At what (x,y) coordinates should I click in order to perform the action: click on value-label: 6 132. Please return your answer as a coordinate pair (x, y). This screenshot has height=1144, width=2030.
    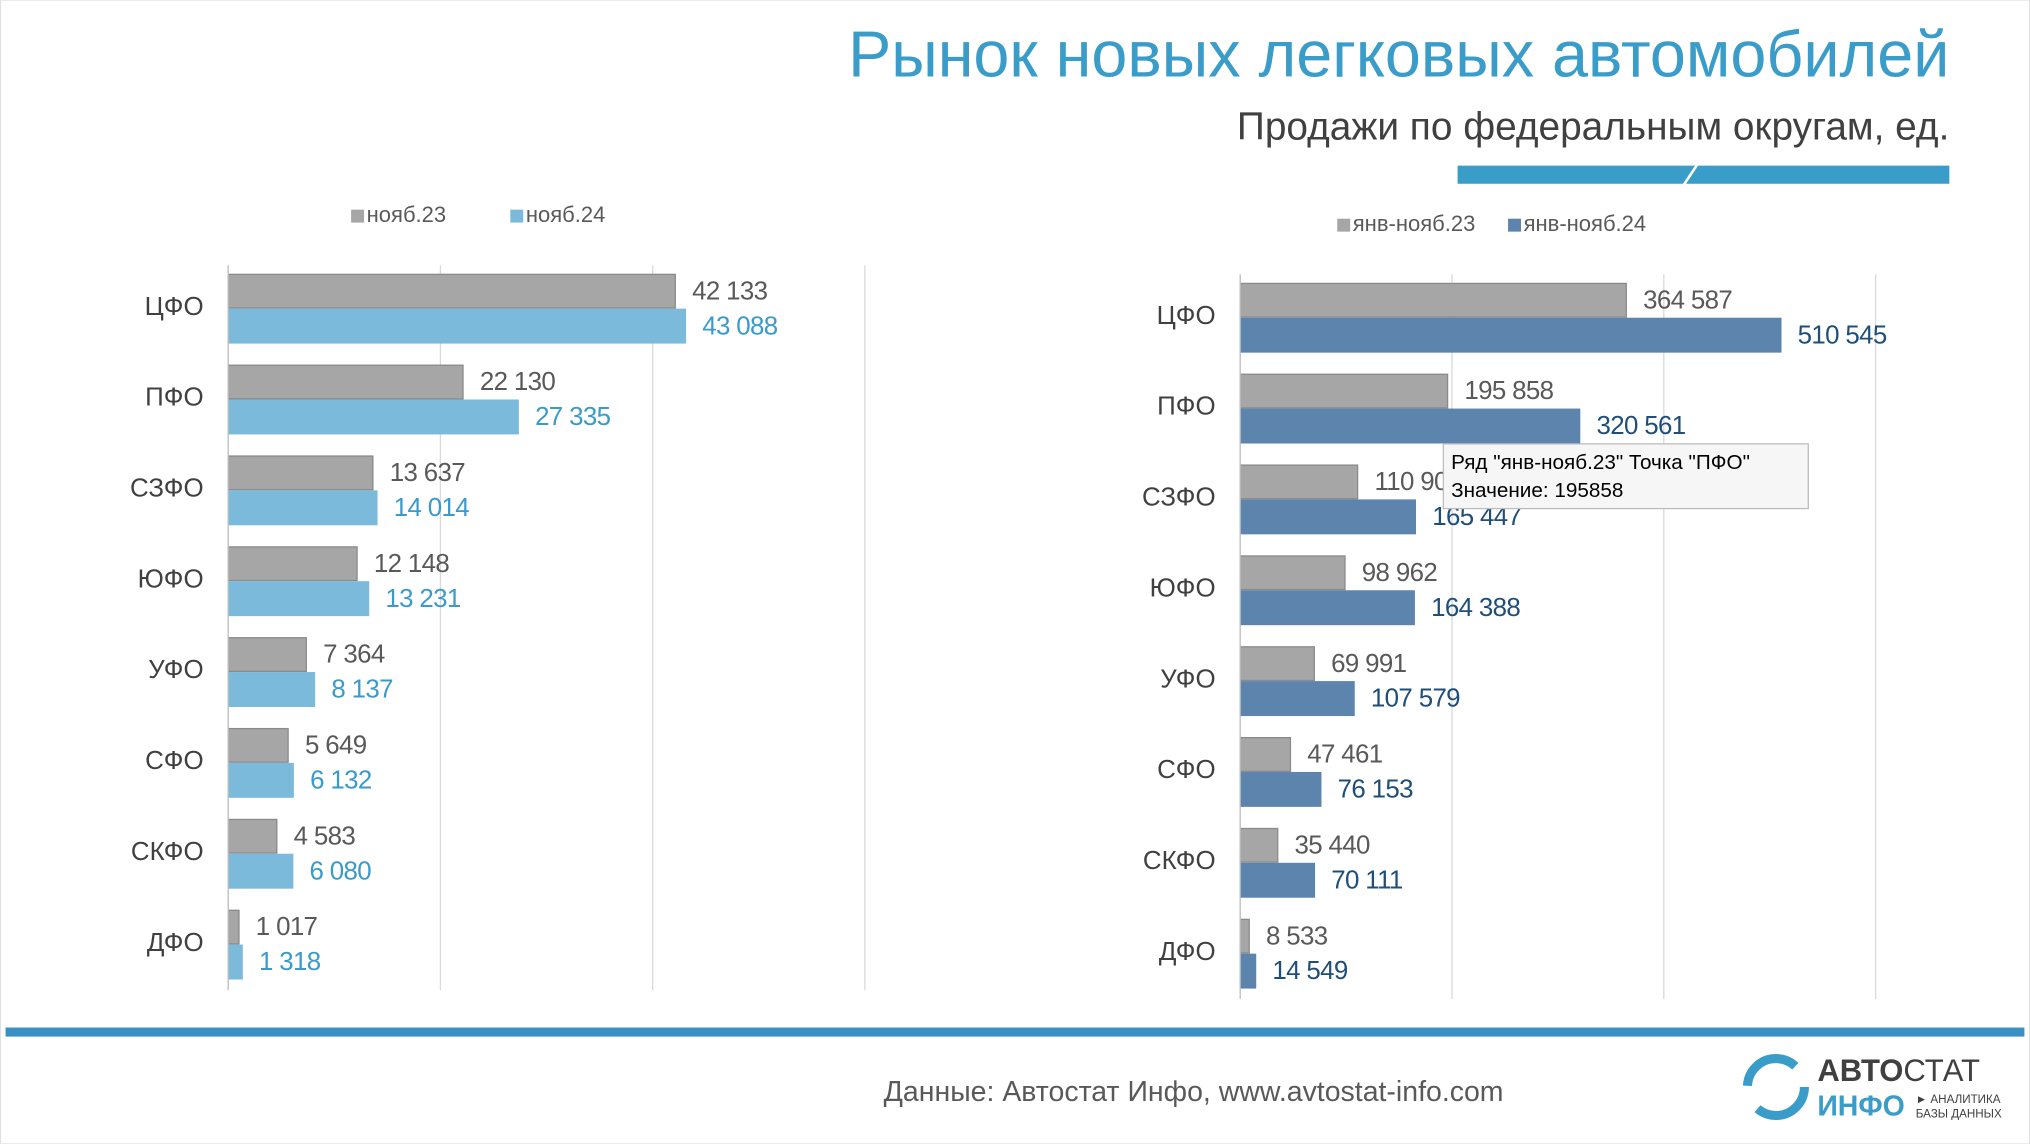
    Looking at the image, I should click on (341, 780).